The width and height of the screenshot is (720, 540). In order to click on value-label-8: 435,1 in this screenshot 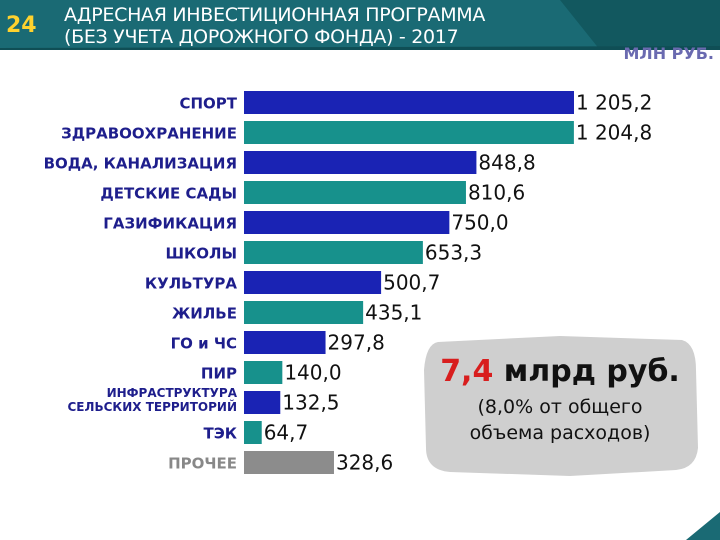, I will do `click(393, 313)`.